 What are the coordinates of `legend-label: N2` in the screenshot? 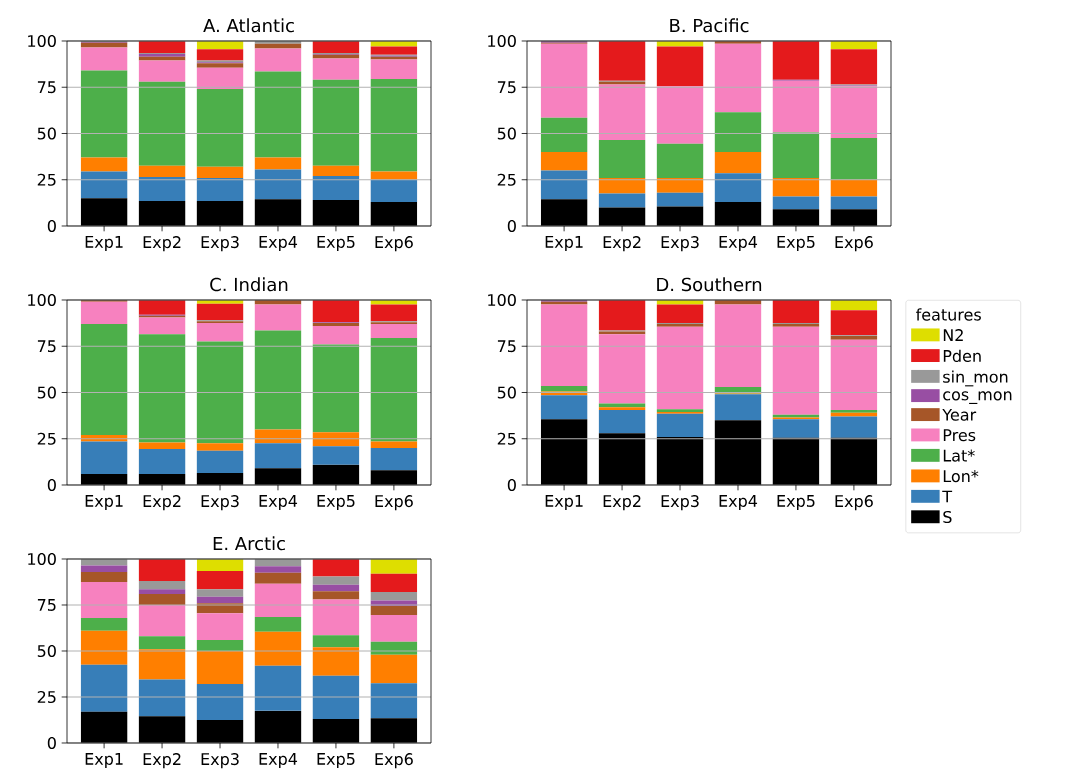 It's located at (953, 335).